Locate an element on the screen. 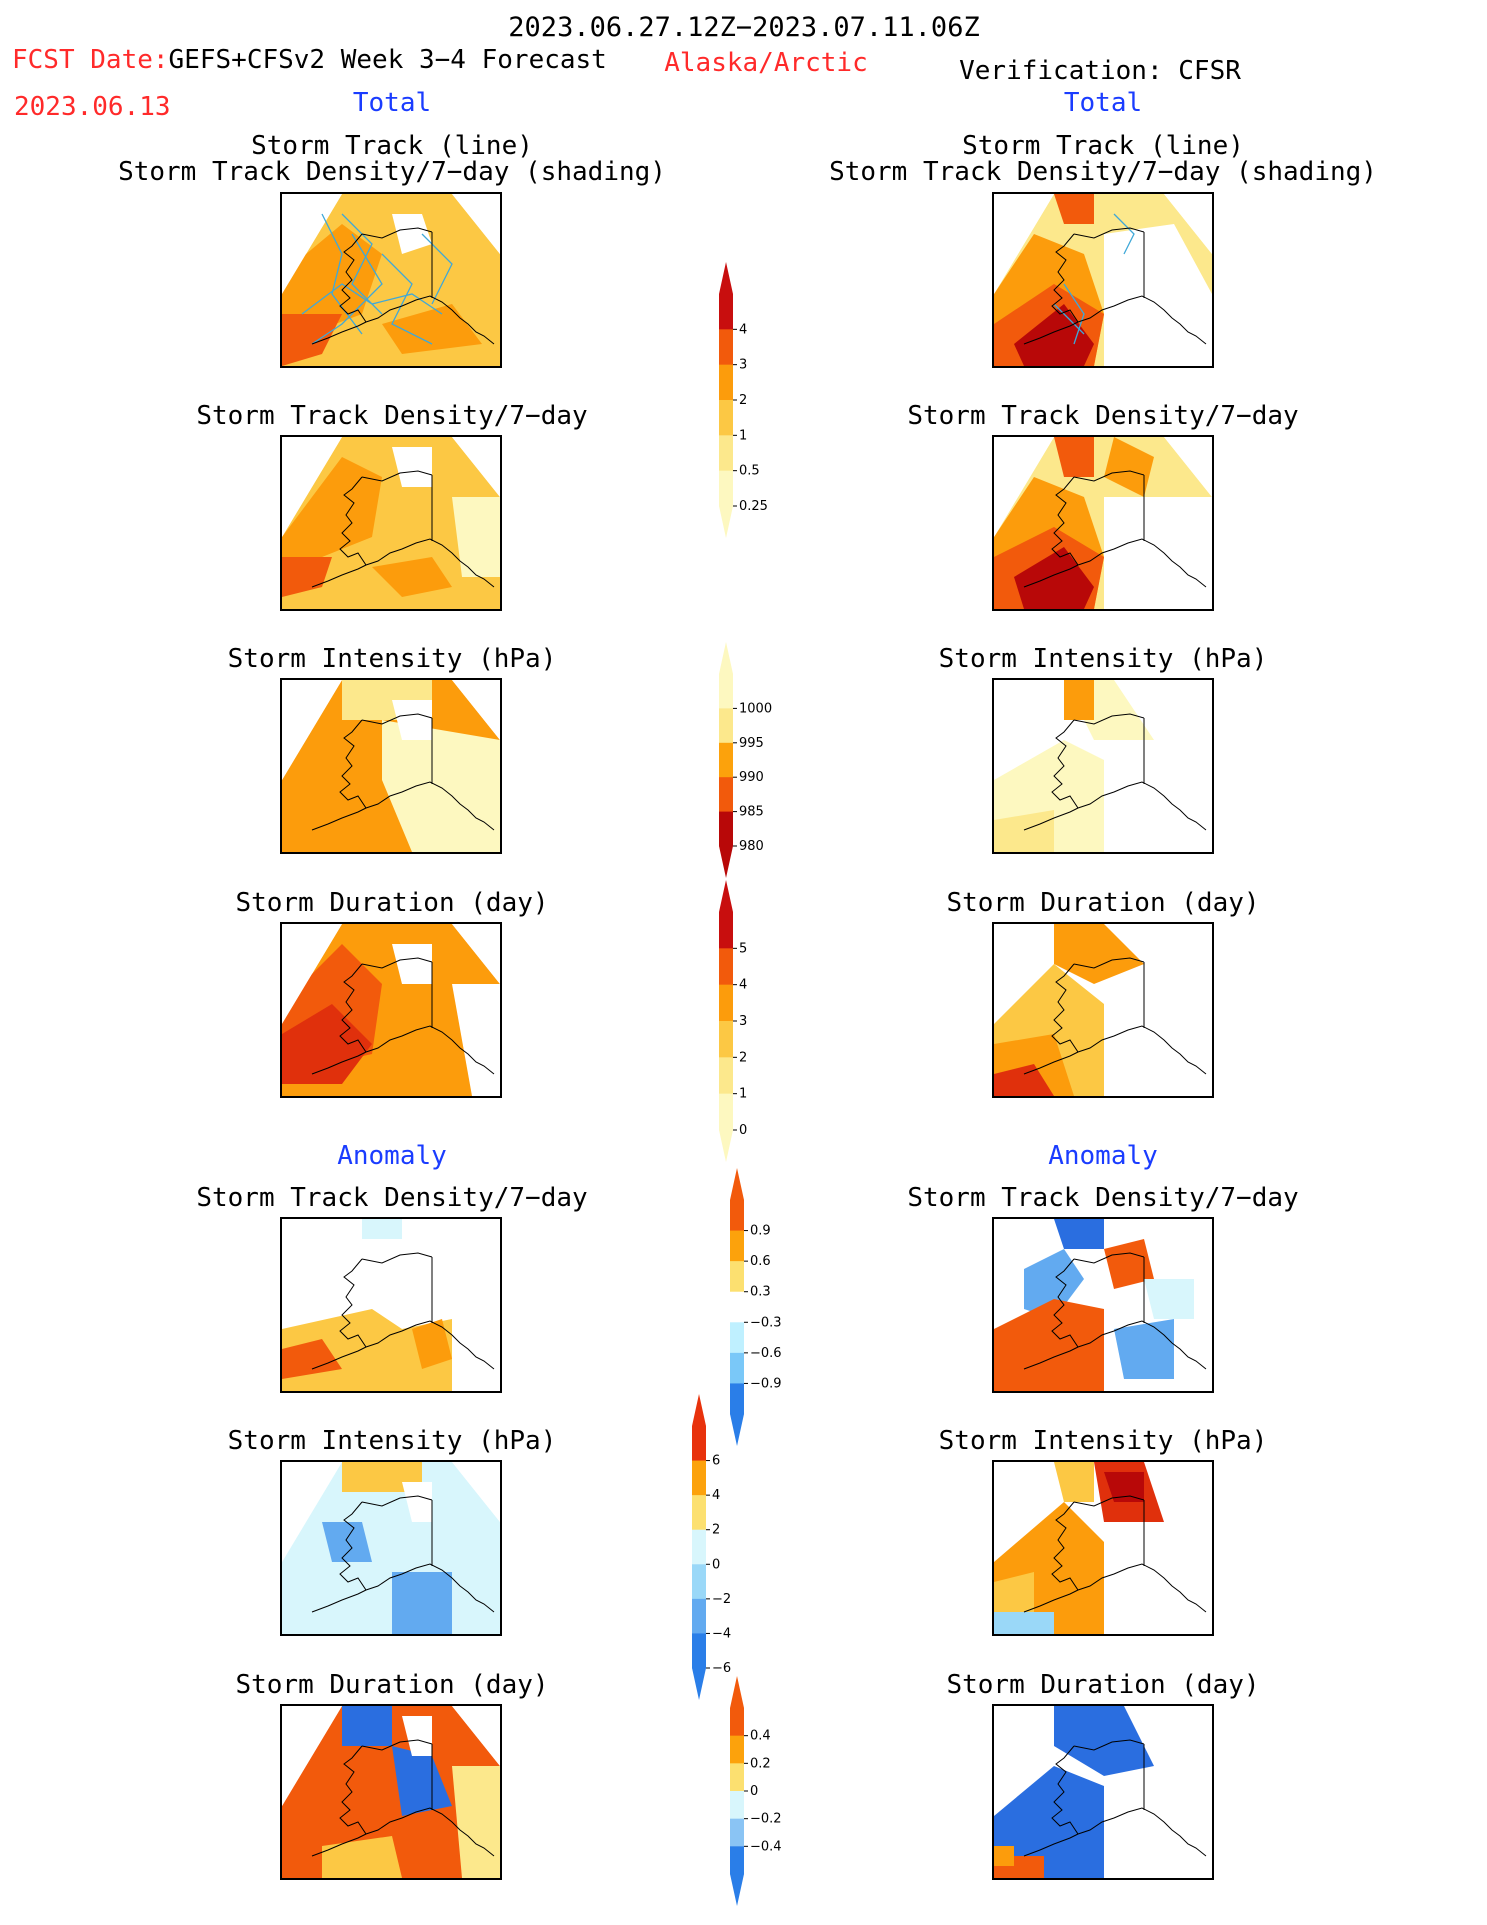  map-intensity-anom-verification is located at coordinates (1103, 1548).